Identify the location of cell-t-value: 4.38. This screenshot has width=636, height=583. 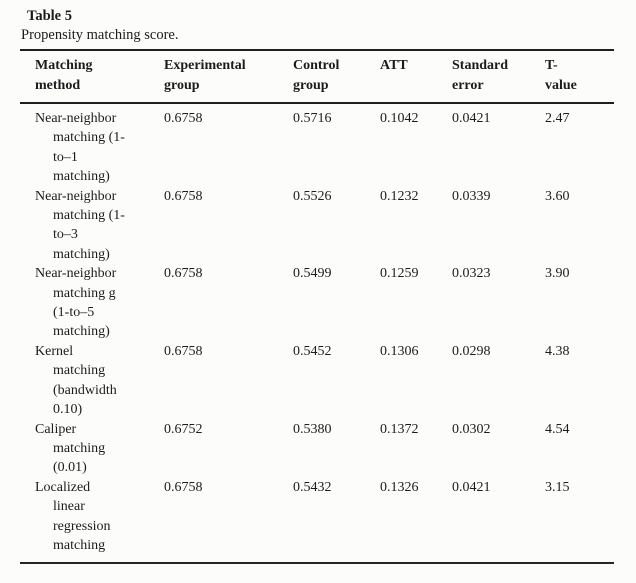
(557, 351).